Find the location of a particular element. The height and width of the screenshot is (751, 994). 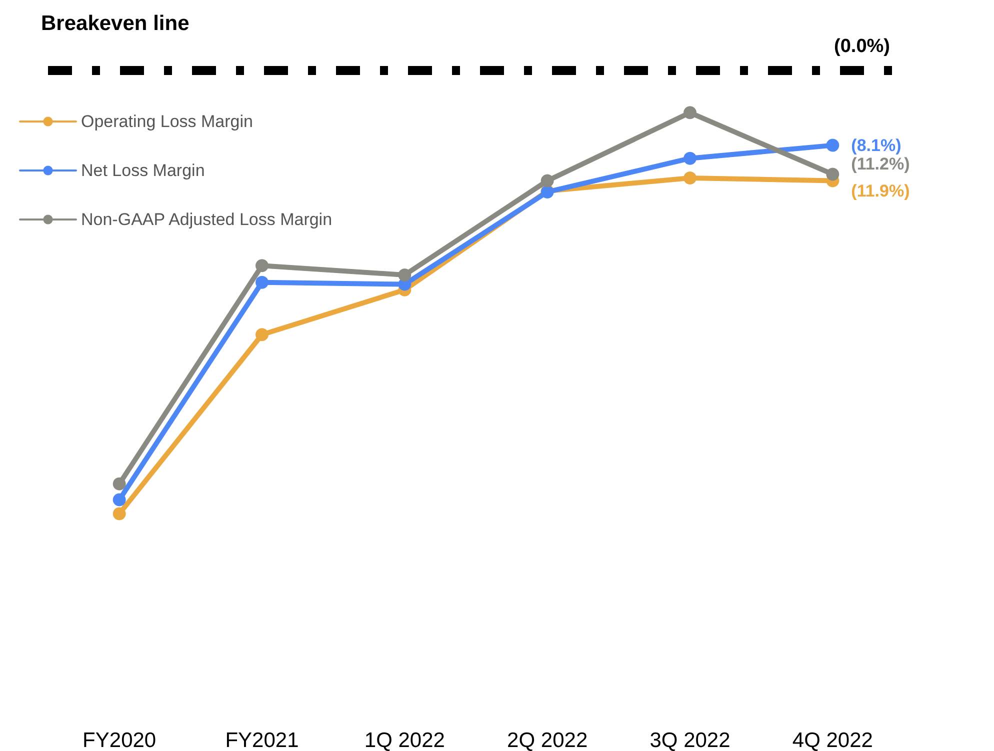

legend-label: Non-GAAP Adjusted Loss Margin is located at coordinates (206, 219).